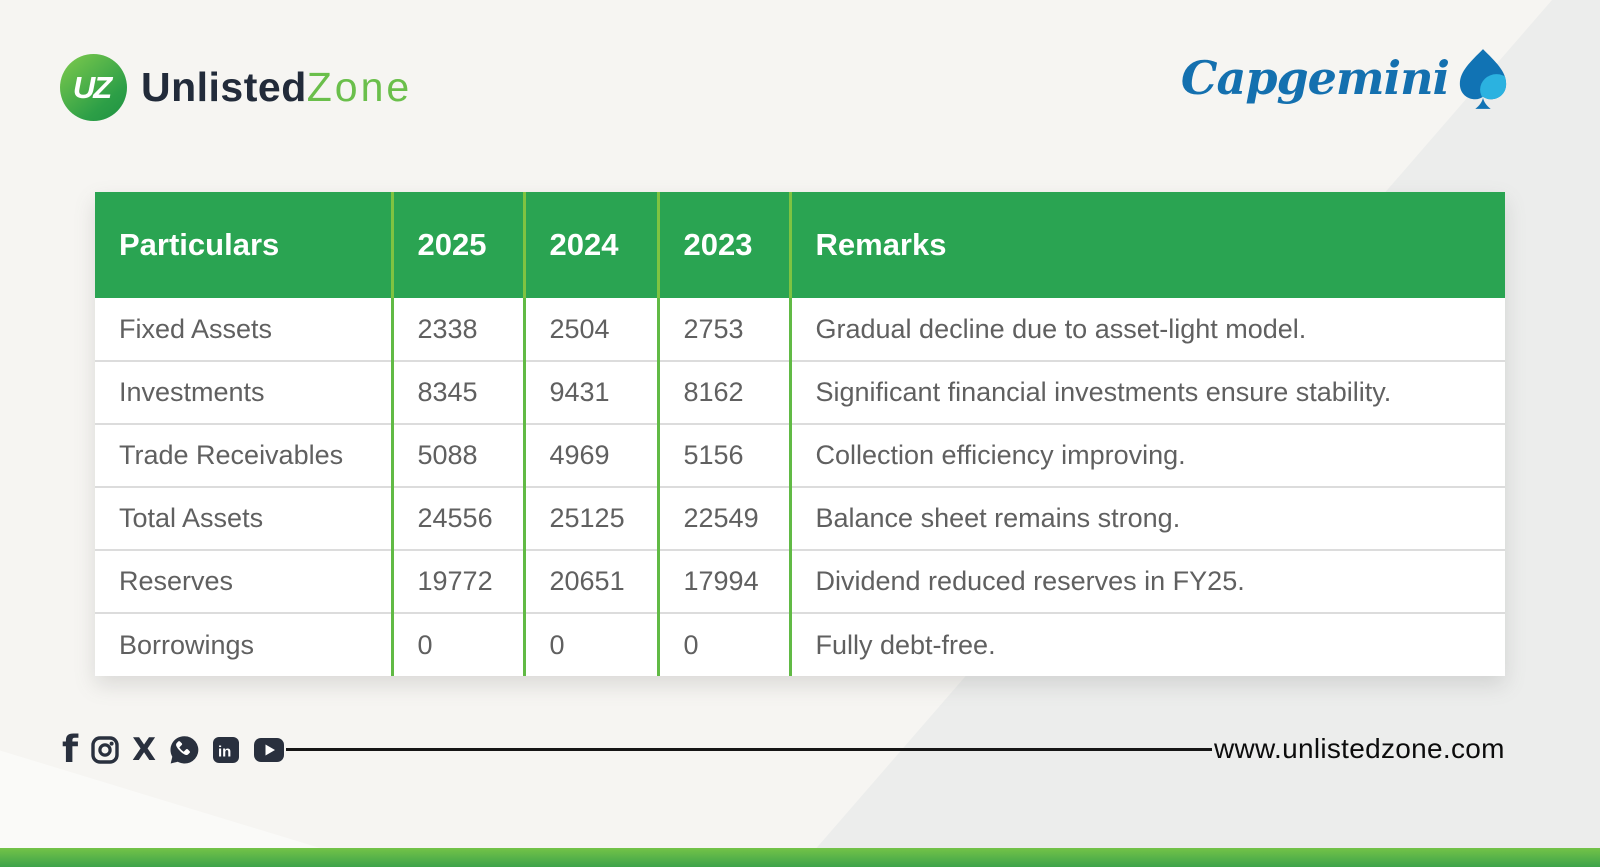 Image resolution: width=1600 pixels, height=867 pixels. Describe the element at coordinates (1146, 455) in the screenshot. I see `cell-remarks: Collection efficiency improving.` at that location.